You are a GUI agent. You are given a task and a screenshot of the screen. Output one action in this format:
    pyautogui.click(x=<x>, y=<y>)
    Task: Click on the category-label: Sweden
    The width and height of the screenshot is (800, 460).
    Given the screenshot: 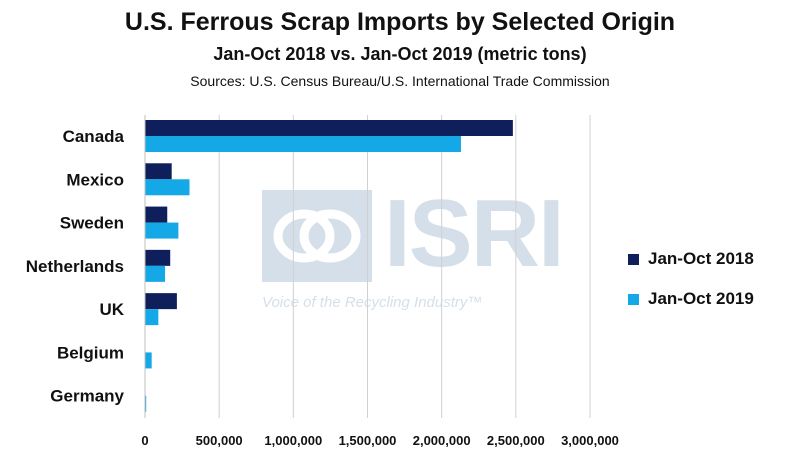 What is the action you would take?
    pyautogui.click(x=92, y=223)
    